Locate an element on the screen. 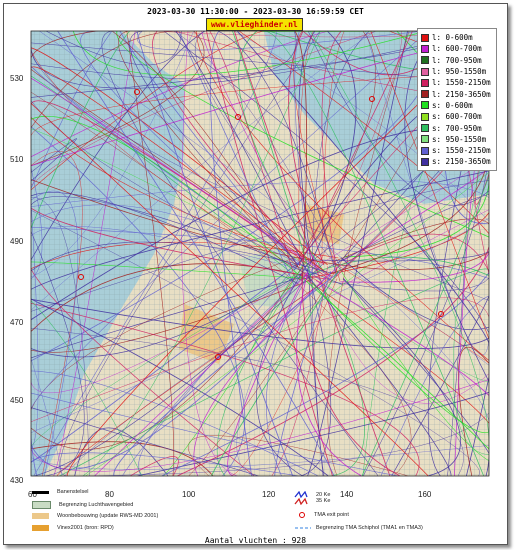 The width and height of the screenshot is (515, 550). legend-label: Woonbebouwing (update RWS-MD 2001) is located at coordinates (108, 516).